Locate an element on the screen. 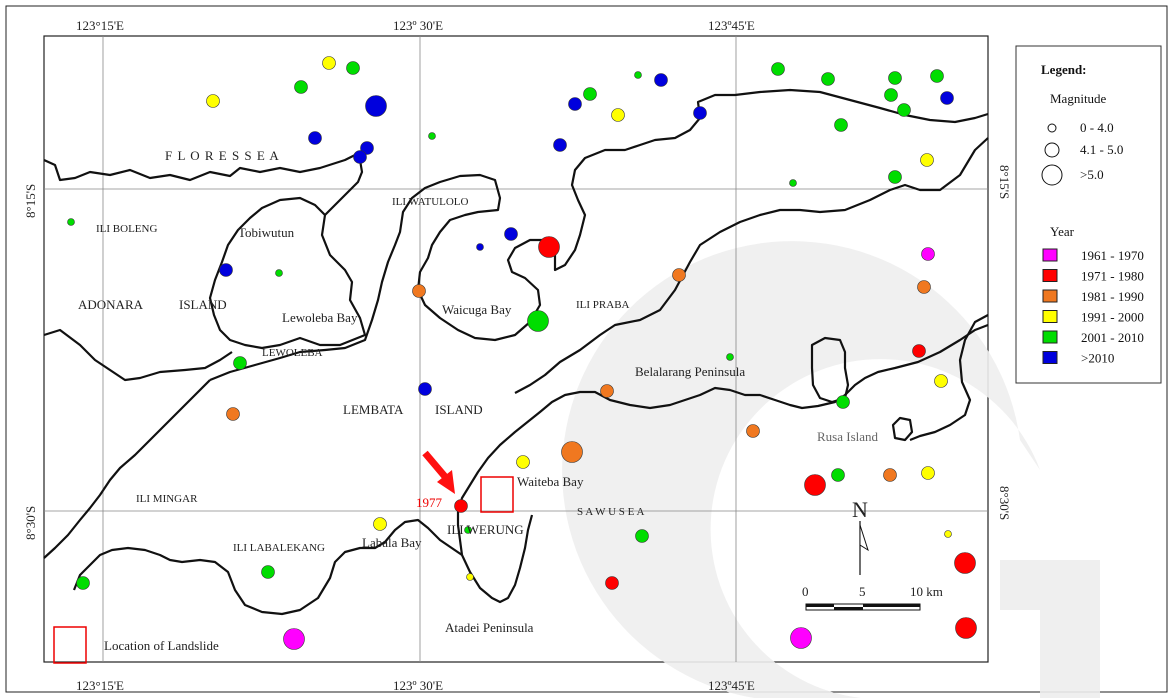  year-swatch-label-1: 1971 - 1980 is located at coordinates (1112, 276).